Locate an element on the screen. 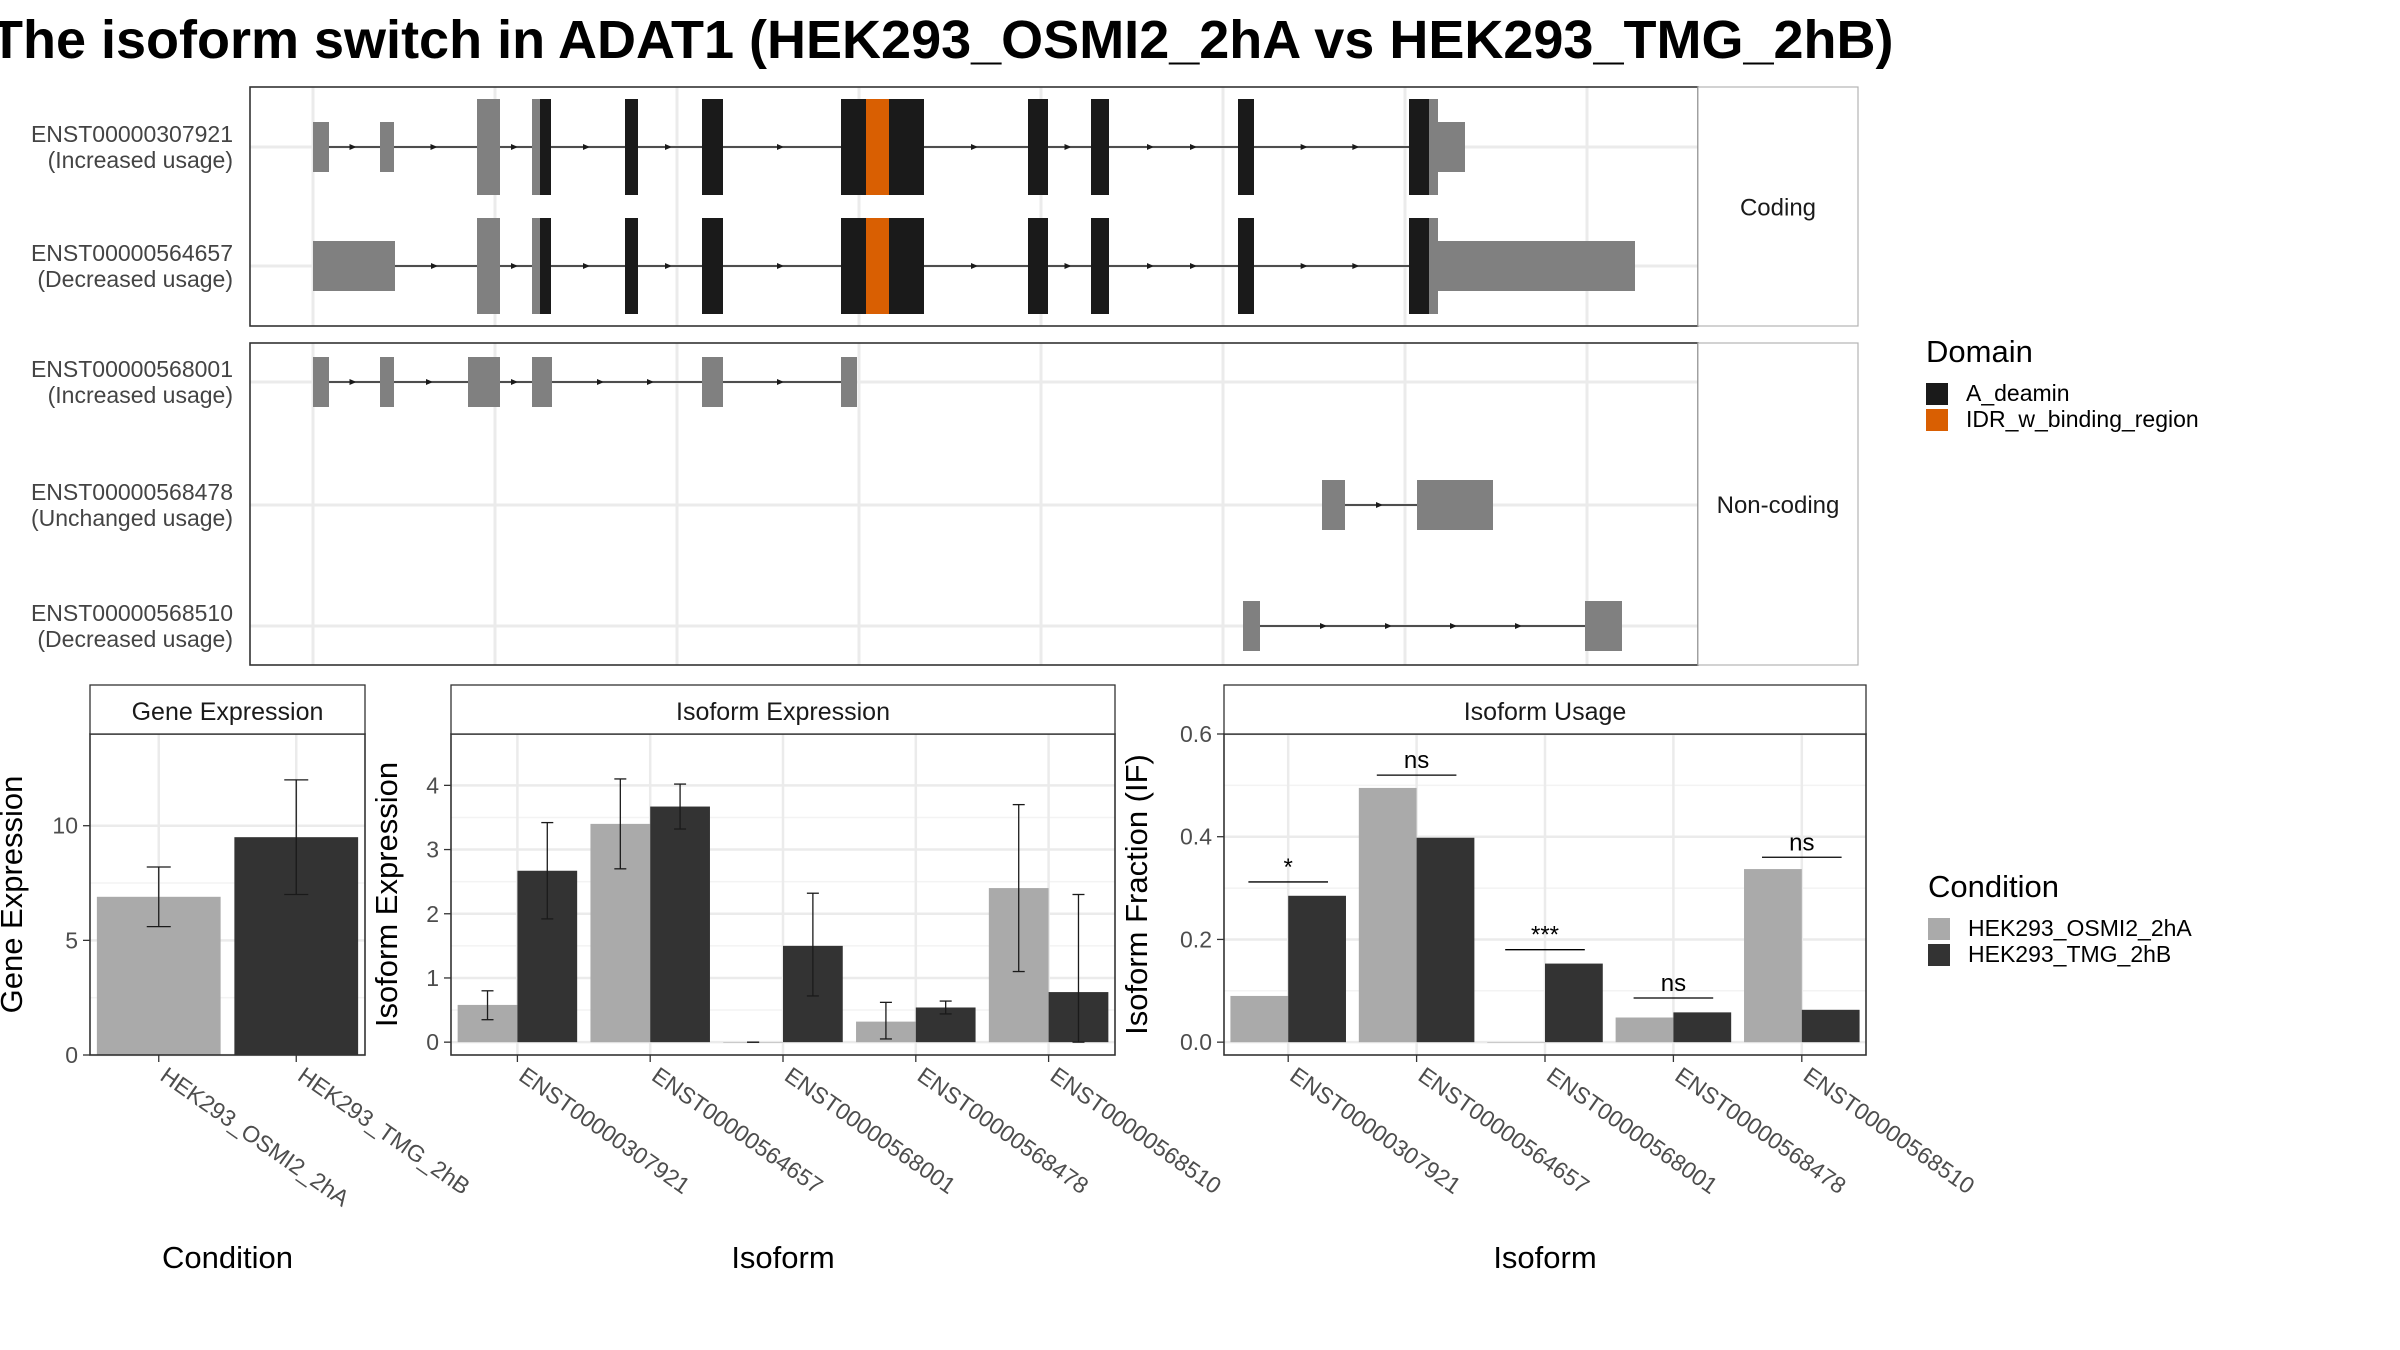  chart-title: Isoform Expression is located at coordinates (783, 712).